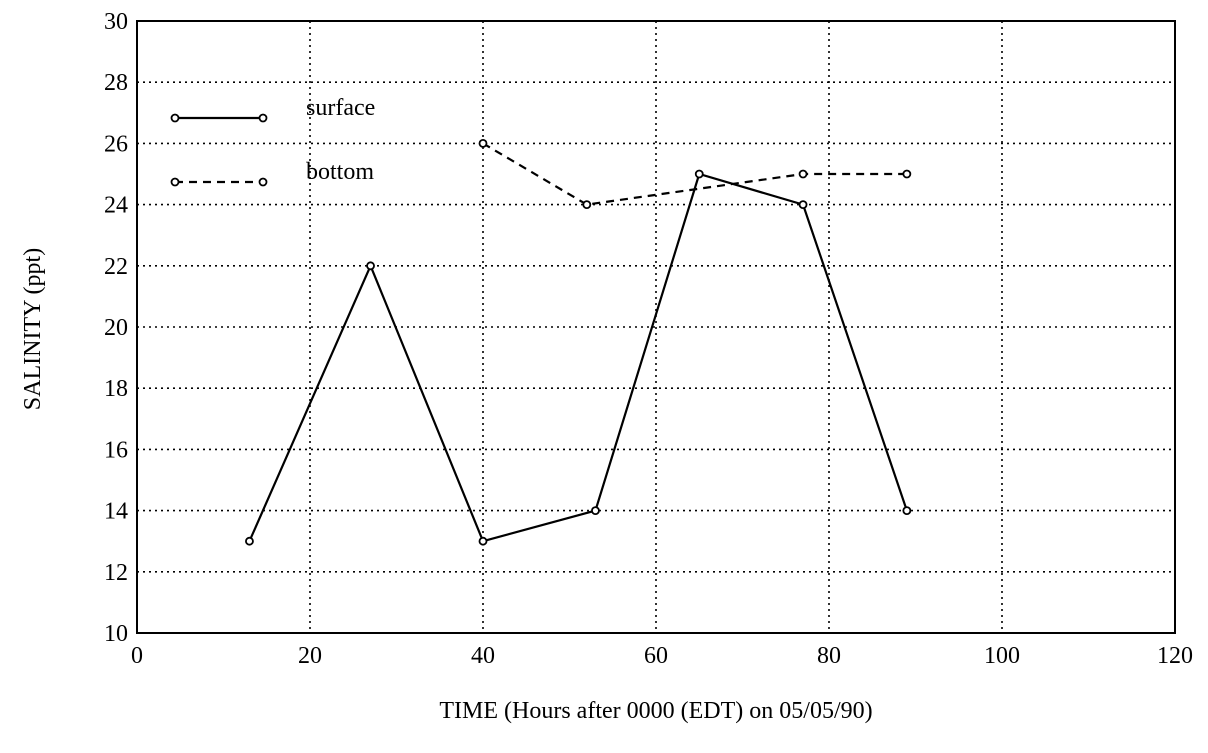  I want to click on y-tick-label: 20, so click(116, 328).